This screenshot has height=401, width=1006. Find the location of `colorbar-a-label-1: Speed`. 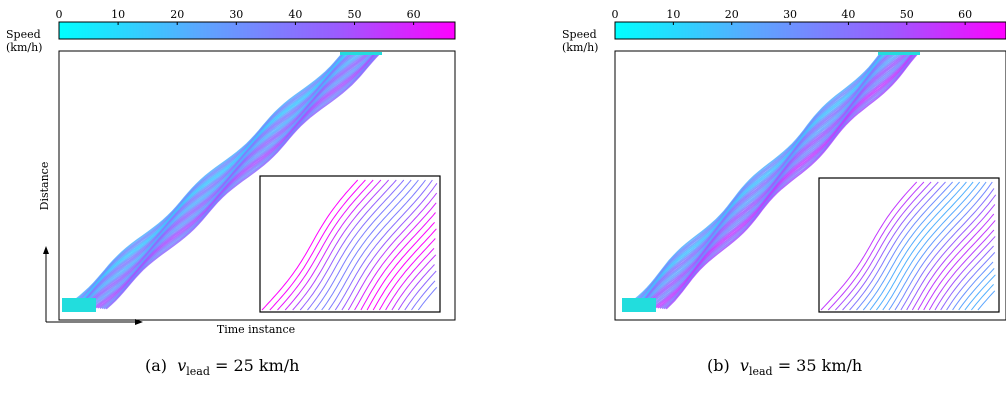

colorbar-a-label-1: Speed is located at coordinates (23, 34).